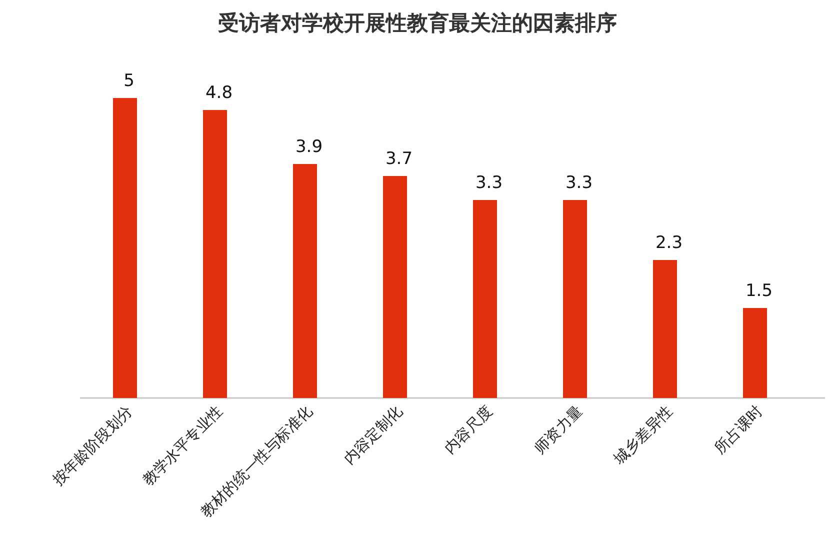 The image size is (835, 550). I want to click on data-label: 4.8, so click(219, 93).